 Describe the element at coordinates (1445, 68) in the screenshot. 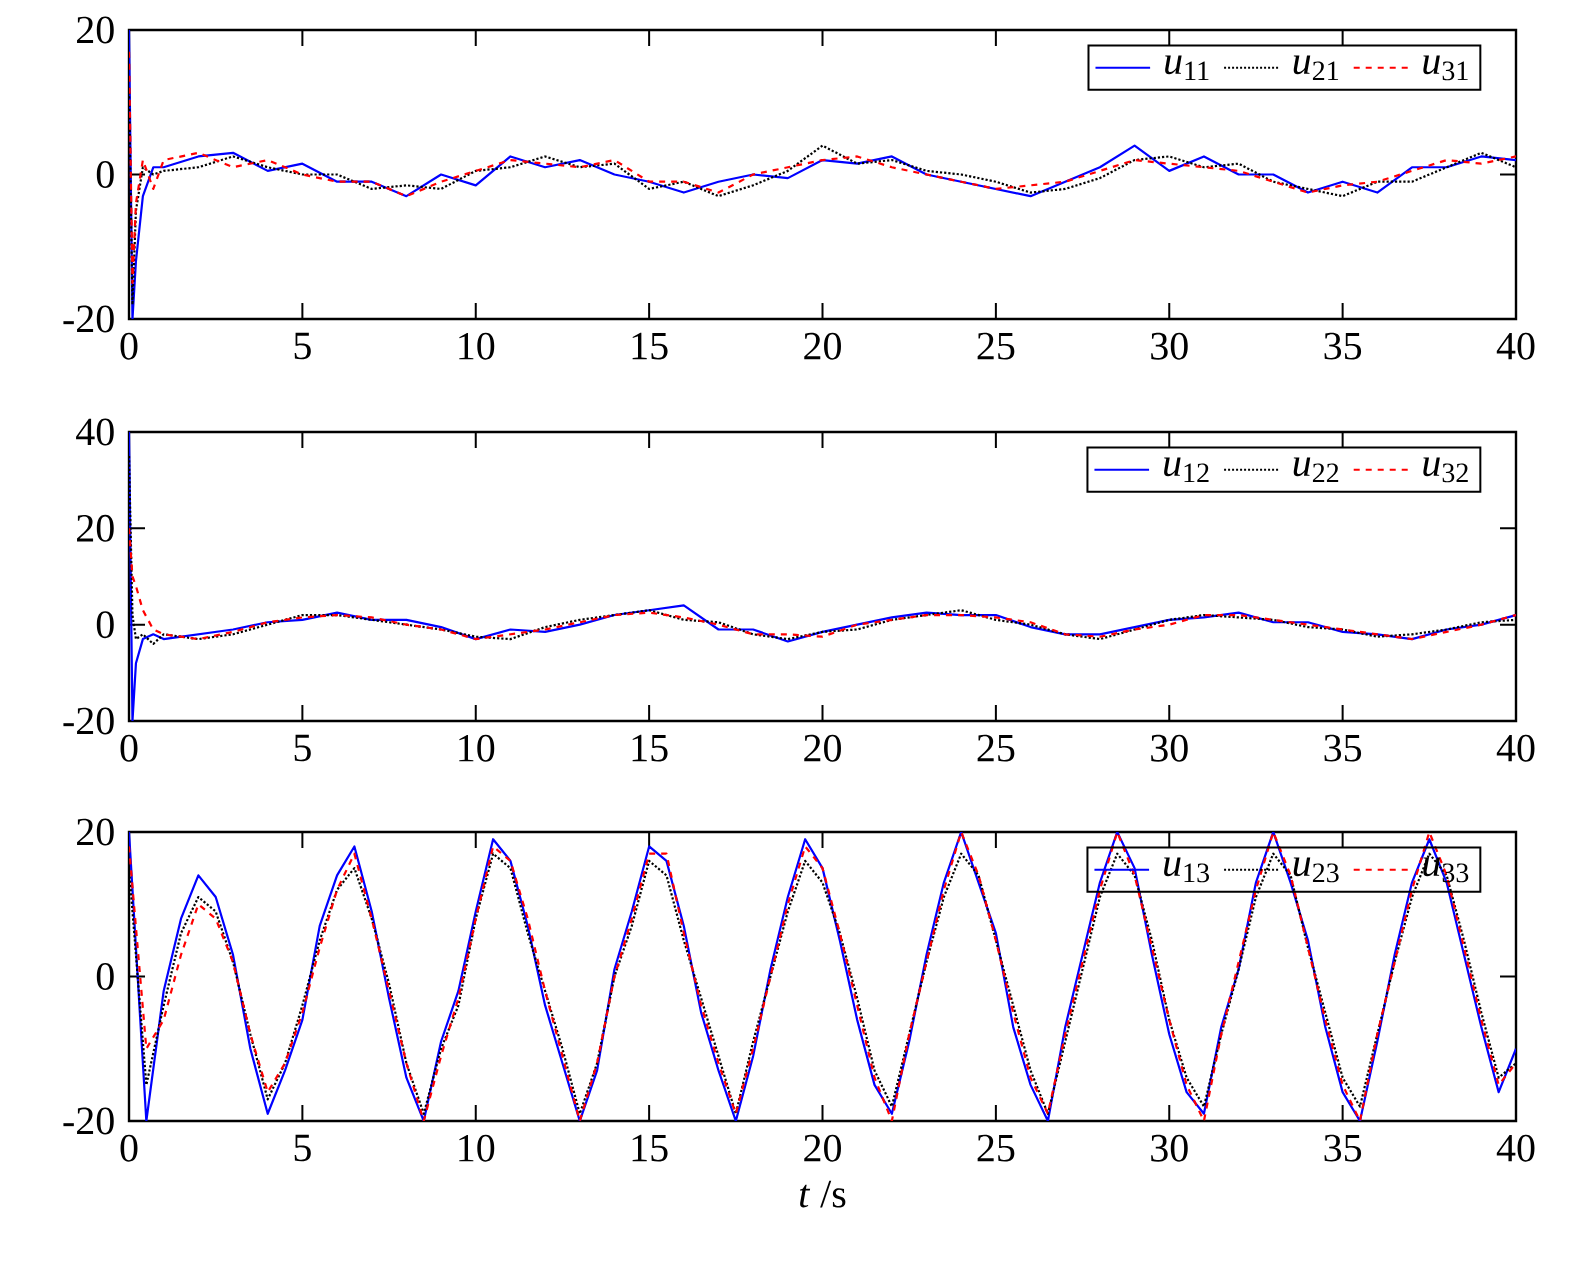

I see `legend-label: u$_{31}$` at that location.